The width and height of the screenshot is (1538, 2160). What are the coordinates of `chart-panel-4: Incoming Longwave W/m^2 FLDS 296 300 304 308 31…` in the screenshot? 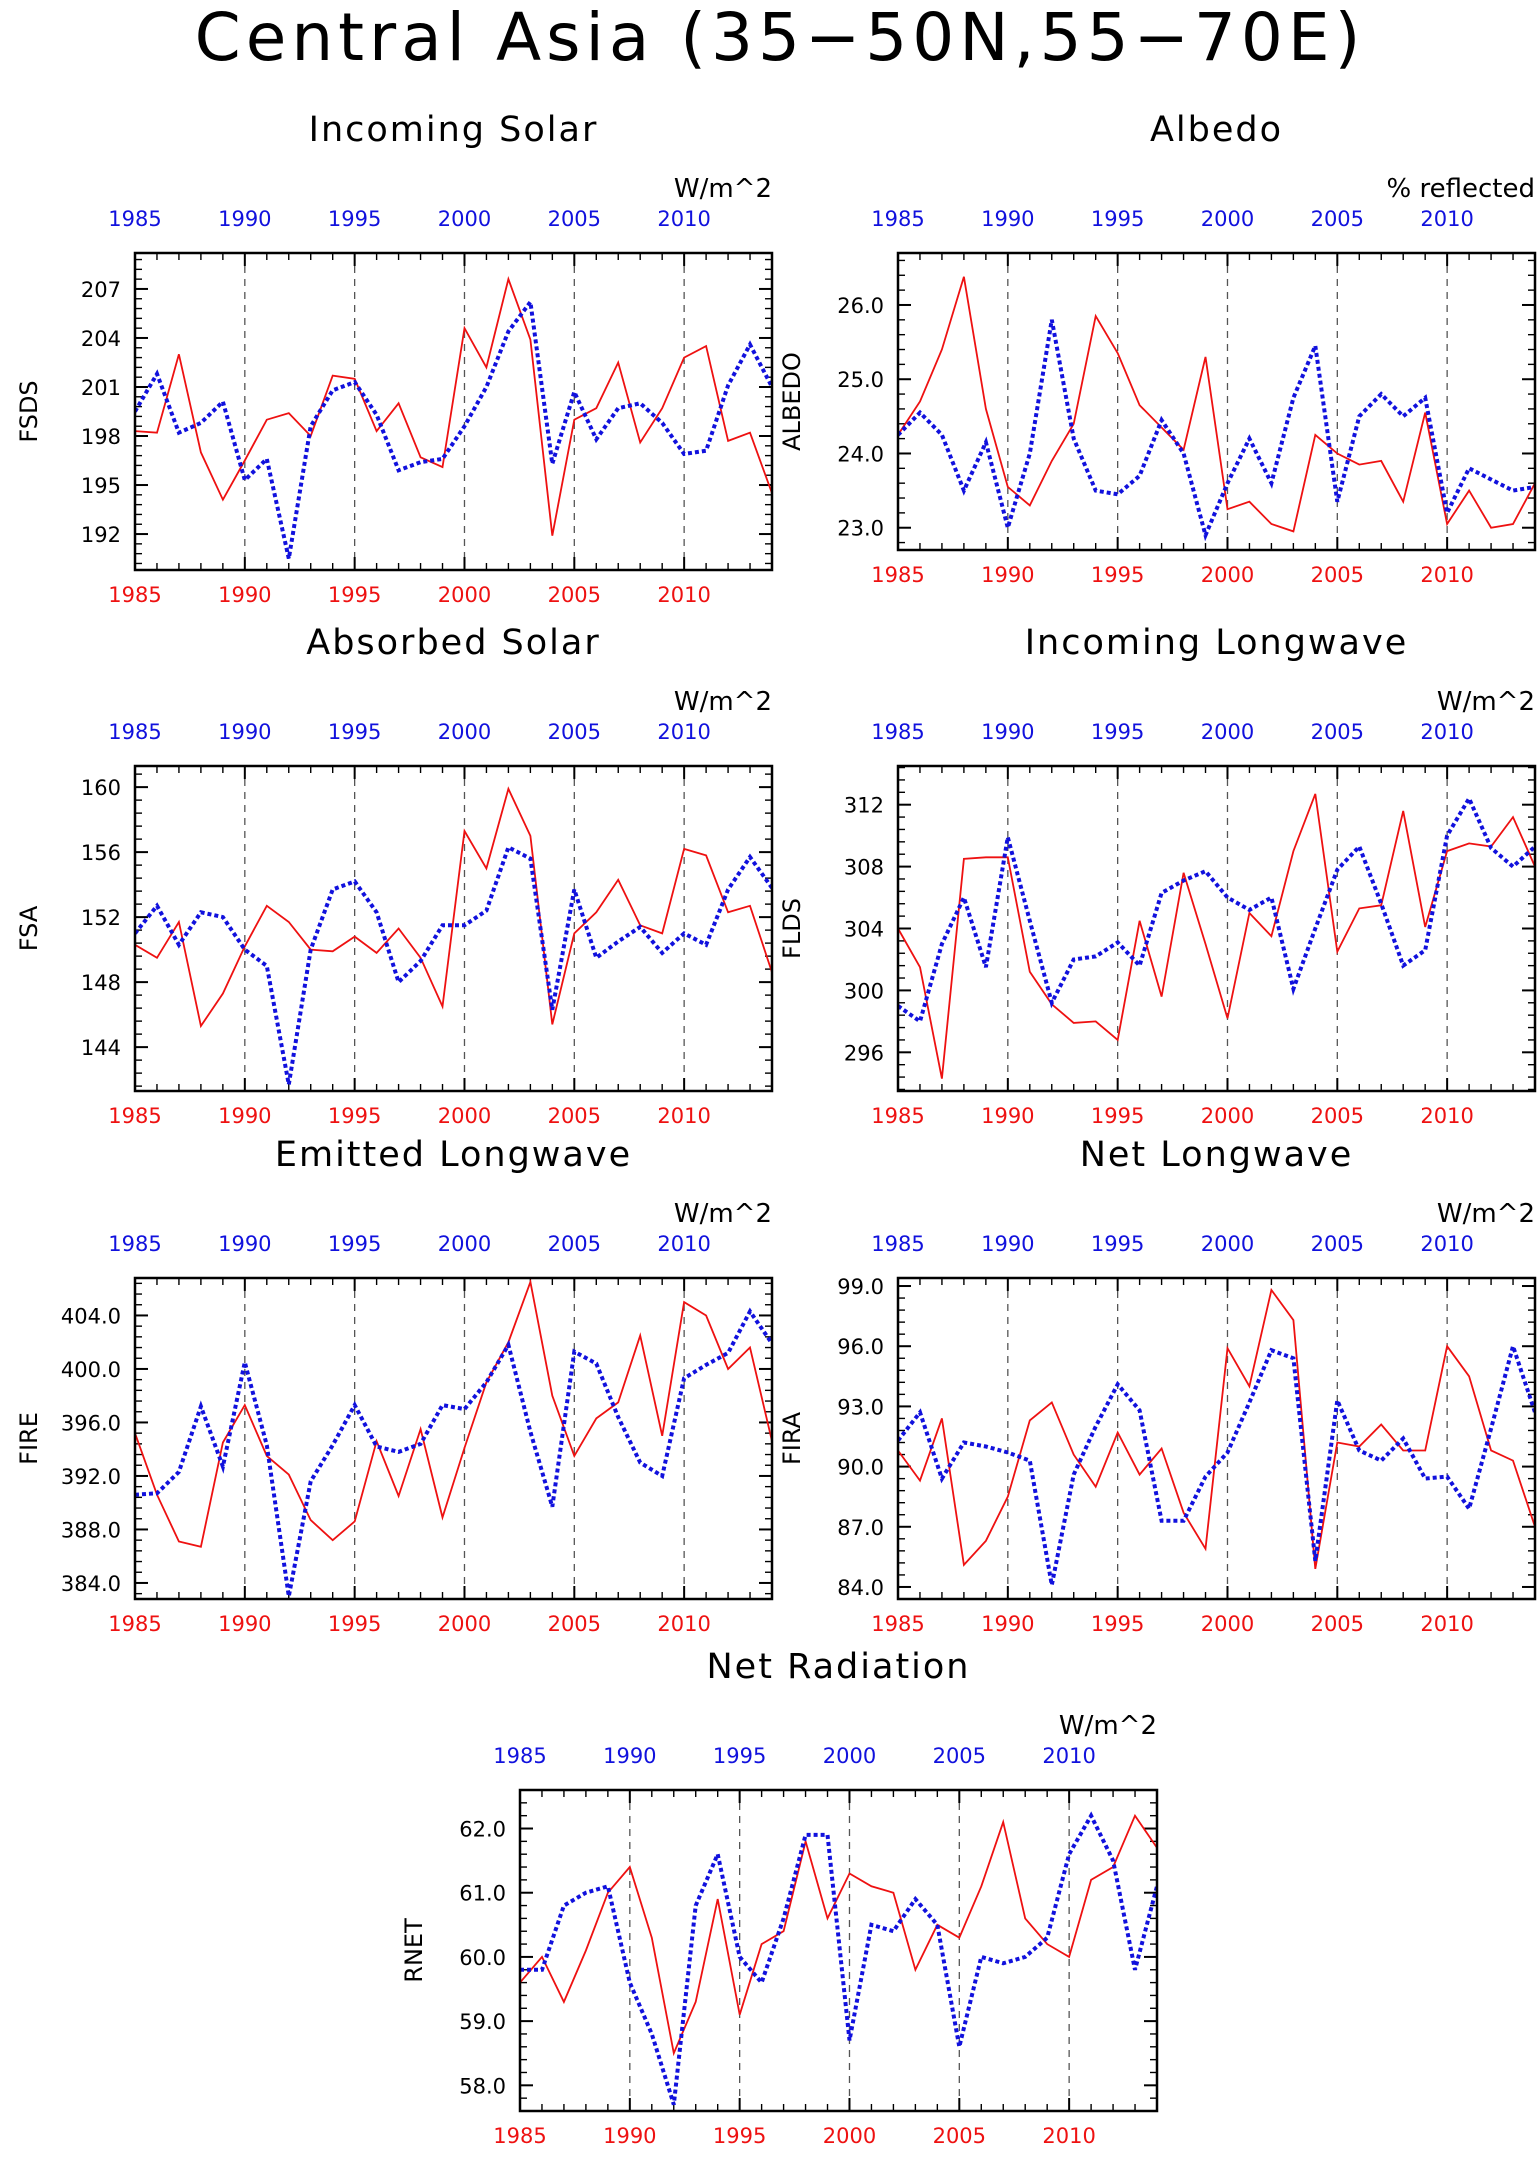 It's located at (1157, 875).